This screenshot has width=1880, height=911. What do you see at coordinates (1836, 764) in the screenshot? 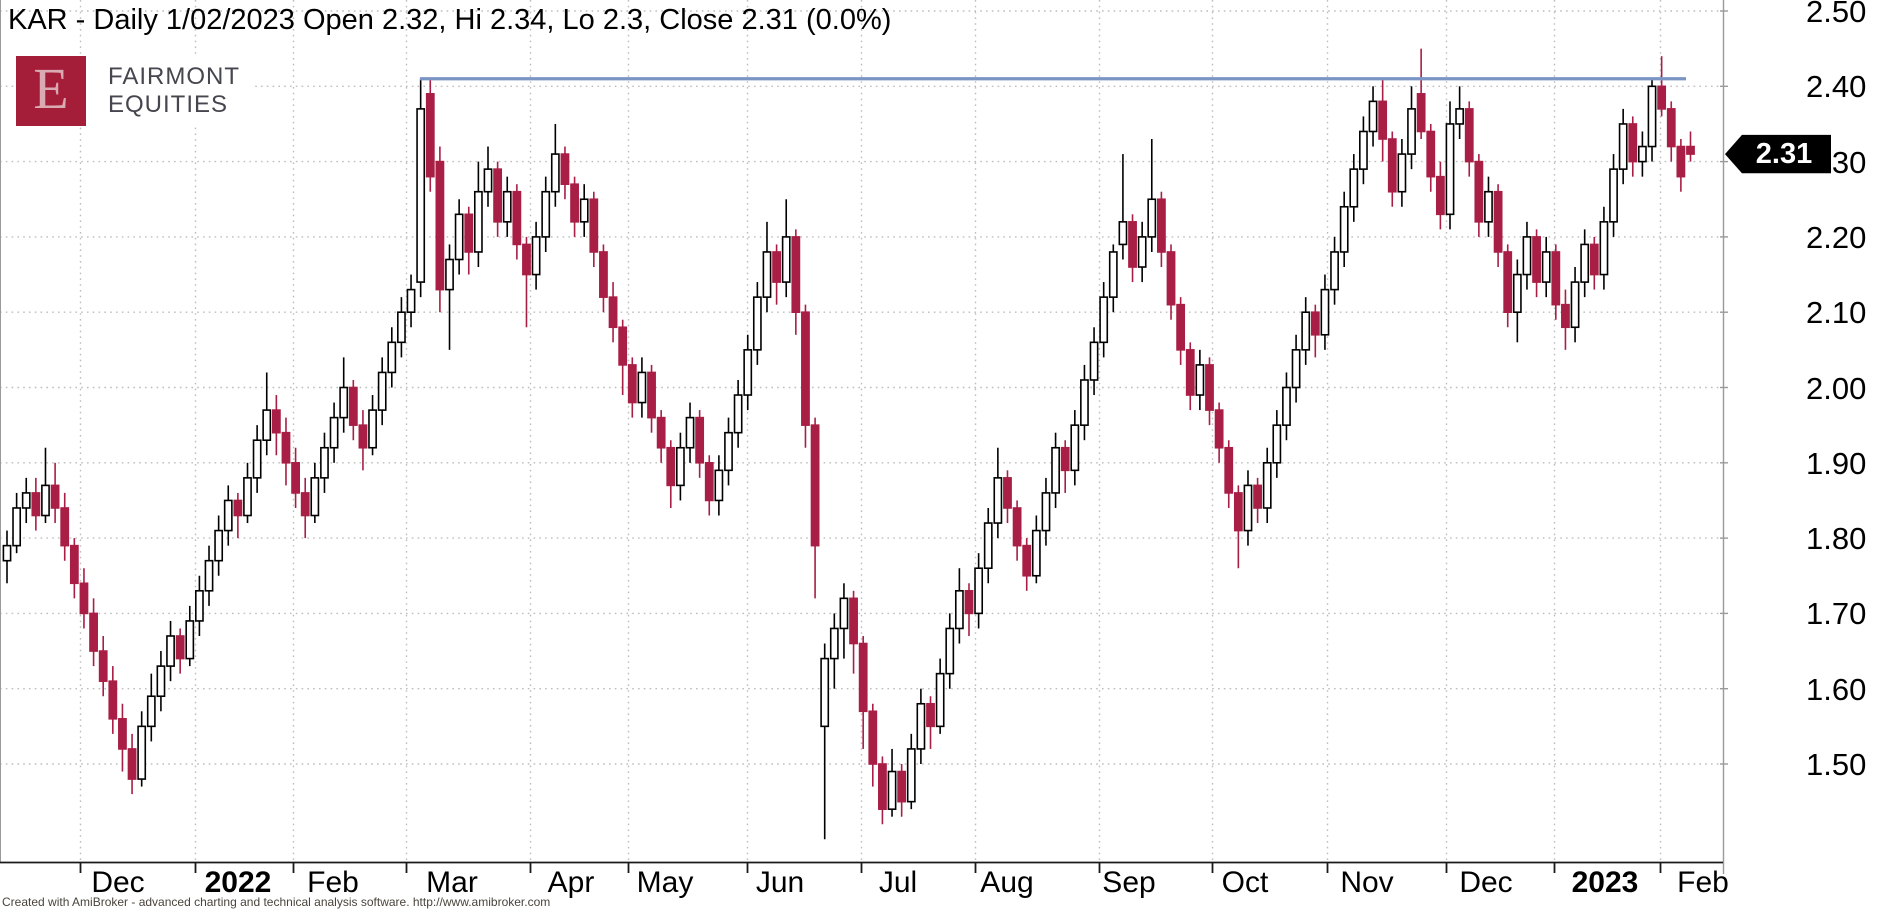
I see `price-axis-label: 1.50` at bounding box center [1836, 764].